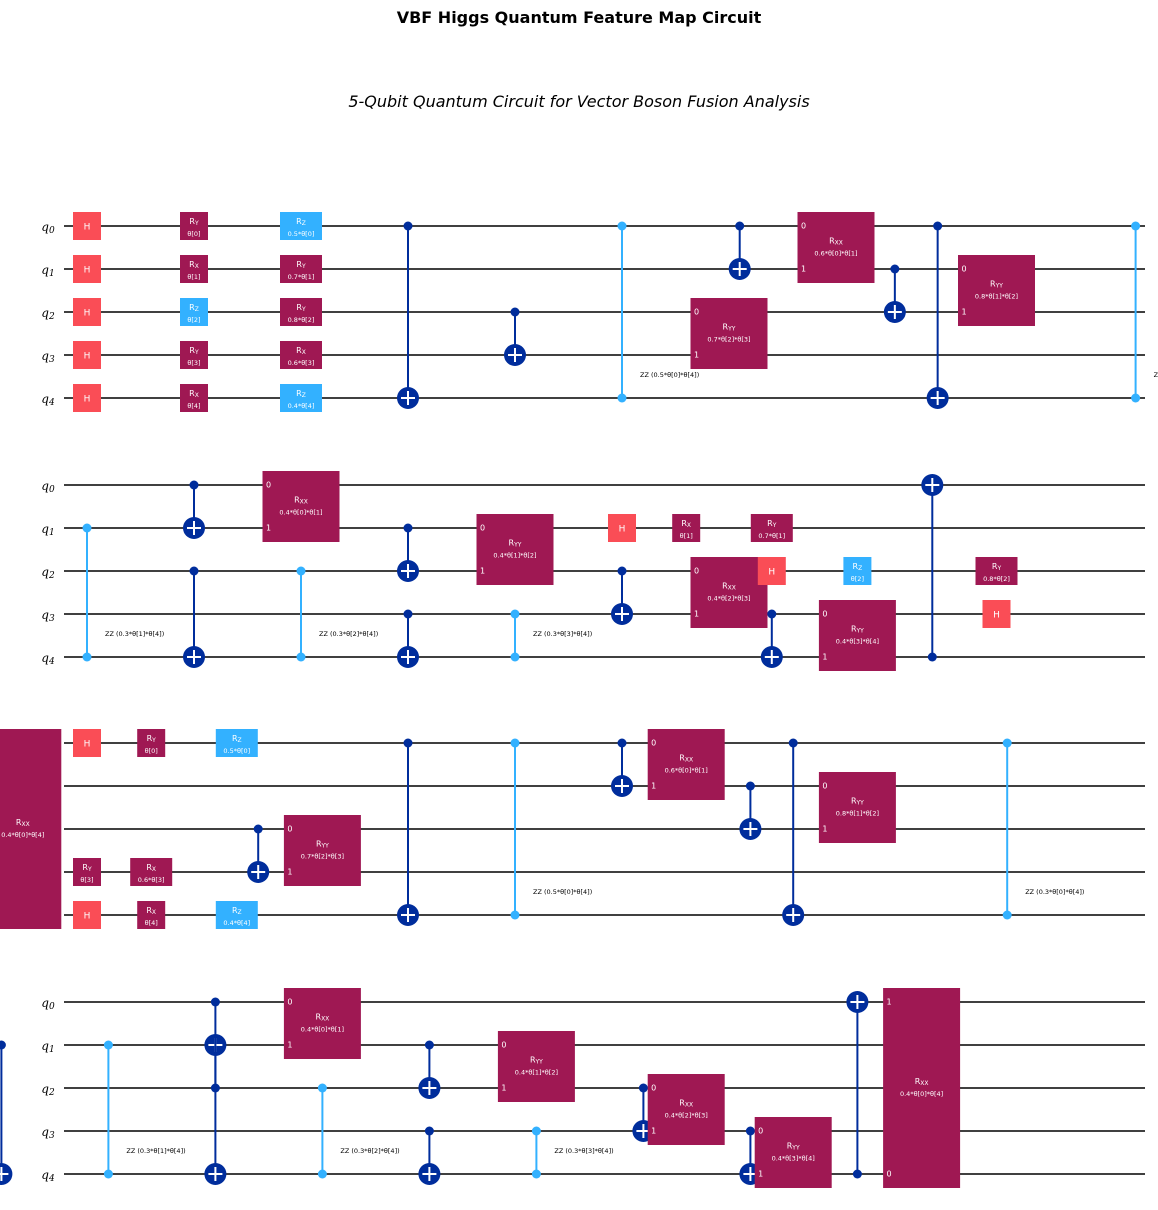 Image resolution: width=1158 pixels, height=1210 pixels. I want to click on zz-label: ZZ (0.3*θ[2]*θ[4]), so click(369, 1151).